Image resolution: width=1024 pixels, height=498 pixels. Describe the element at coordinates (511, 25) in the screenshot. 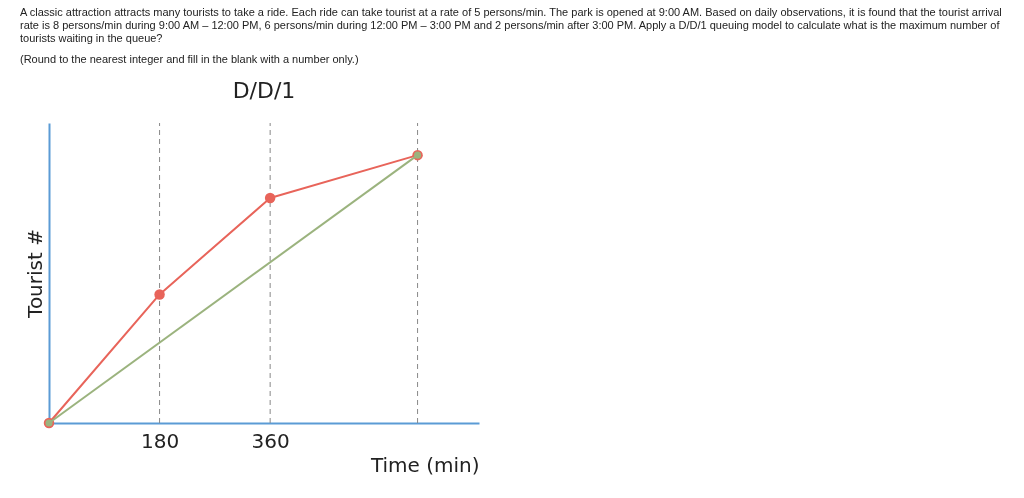

I see `text: A classic attraction attracts many tourists to take a ride. Each ride can take tourist at a rate of 5 persons/min. The park is opened at 9:00 AM. Based on daily observations, it is found that the tourist arrival rate is 8 persons/min during 9:00 AM – 12:00 PM, 6 persons/min during 12:00 PM – 3:00 PM and 2 persons/min after 3:00 PM. Apply a D/D/1 queuing model to calculate what is the maximum number of tourists waiting in the queue?` at that location.